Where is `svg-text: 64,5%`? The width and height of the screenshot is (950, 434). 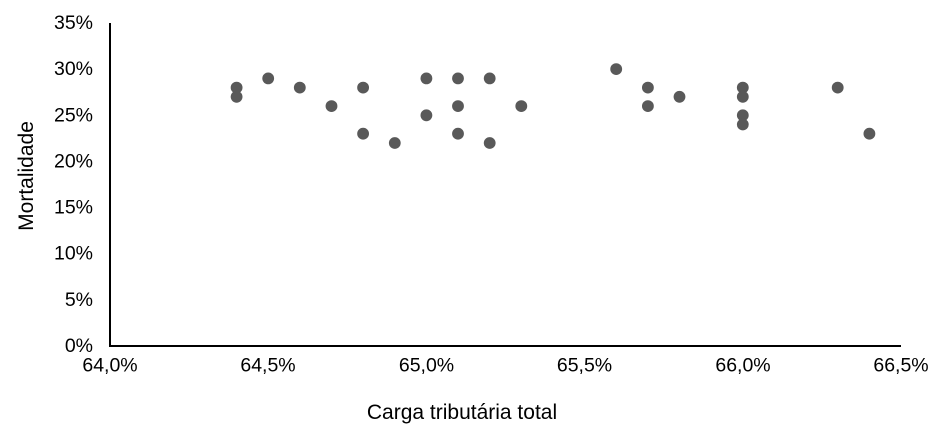
svg-text: 64,5% is located at coordinates (267, 366).